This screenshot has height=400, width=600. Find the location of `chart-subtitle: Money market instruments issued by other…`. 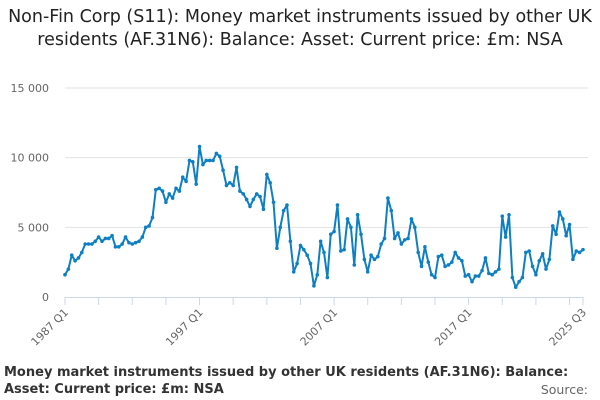

chart-subtitle: Money market instruments issued by other… is located at coordinates (286, 381).